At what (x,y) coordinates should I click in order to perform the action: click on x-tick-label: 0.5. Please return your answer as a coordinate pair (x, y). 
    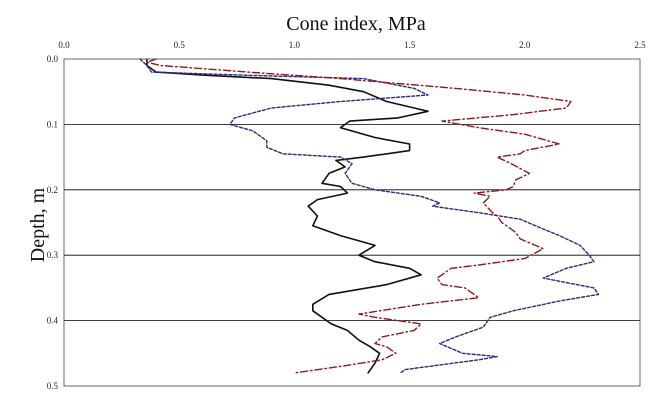
    Looking at the image, I should click on (180, 45).